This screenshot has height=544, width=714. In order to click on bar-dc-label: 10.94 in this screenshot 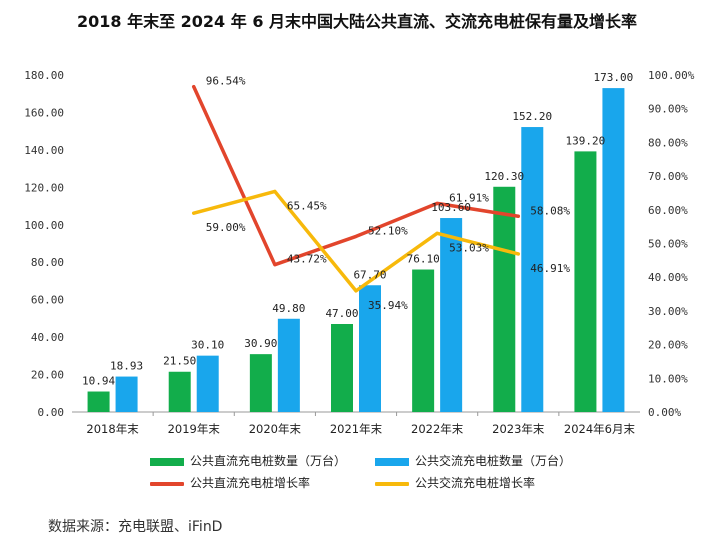, I will do `click(98, 381)`.